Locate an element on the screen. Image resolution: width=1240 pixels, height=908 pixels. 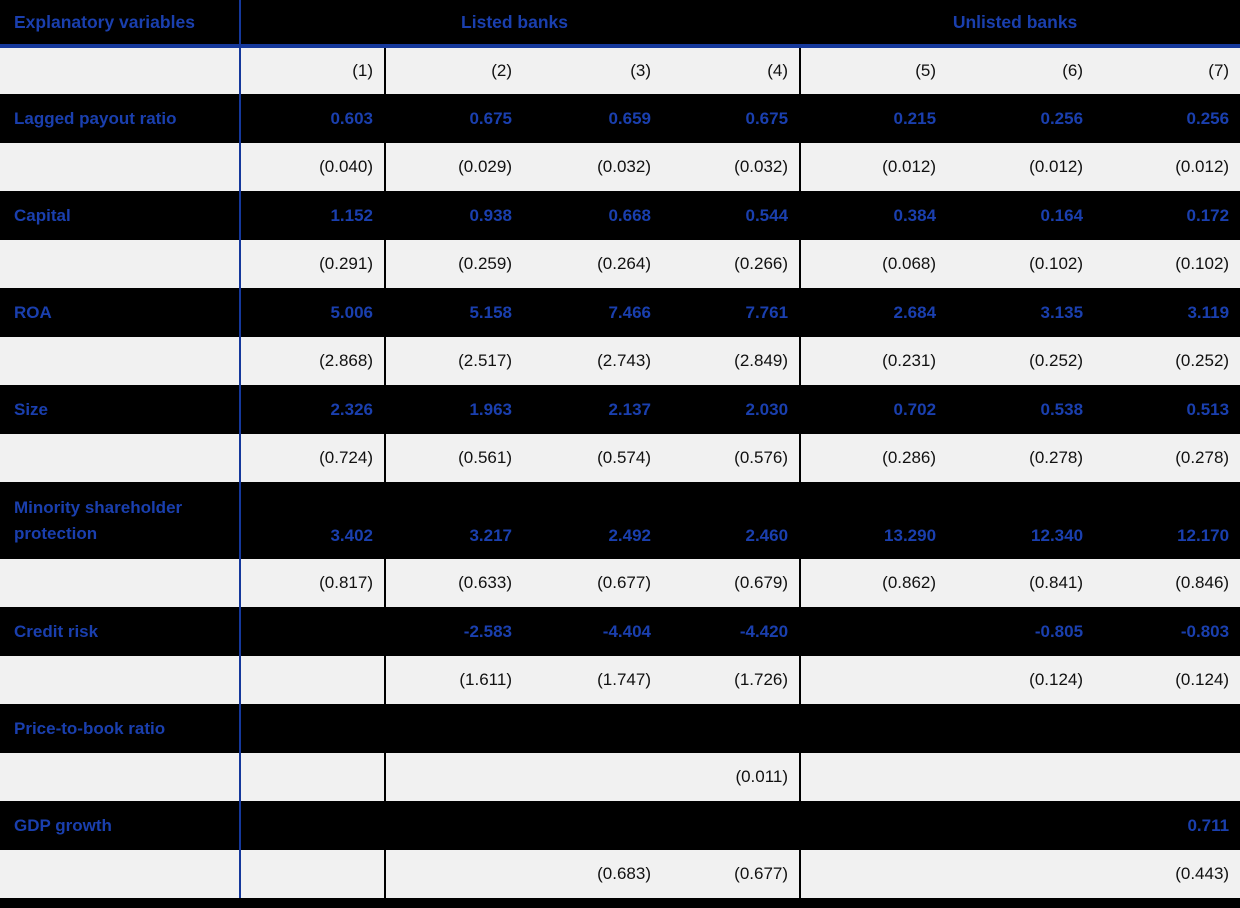
variable-label: Lagged payout ratio is located at coordinates (120, 118).